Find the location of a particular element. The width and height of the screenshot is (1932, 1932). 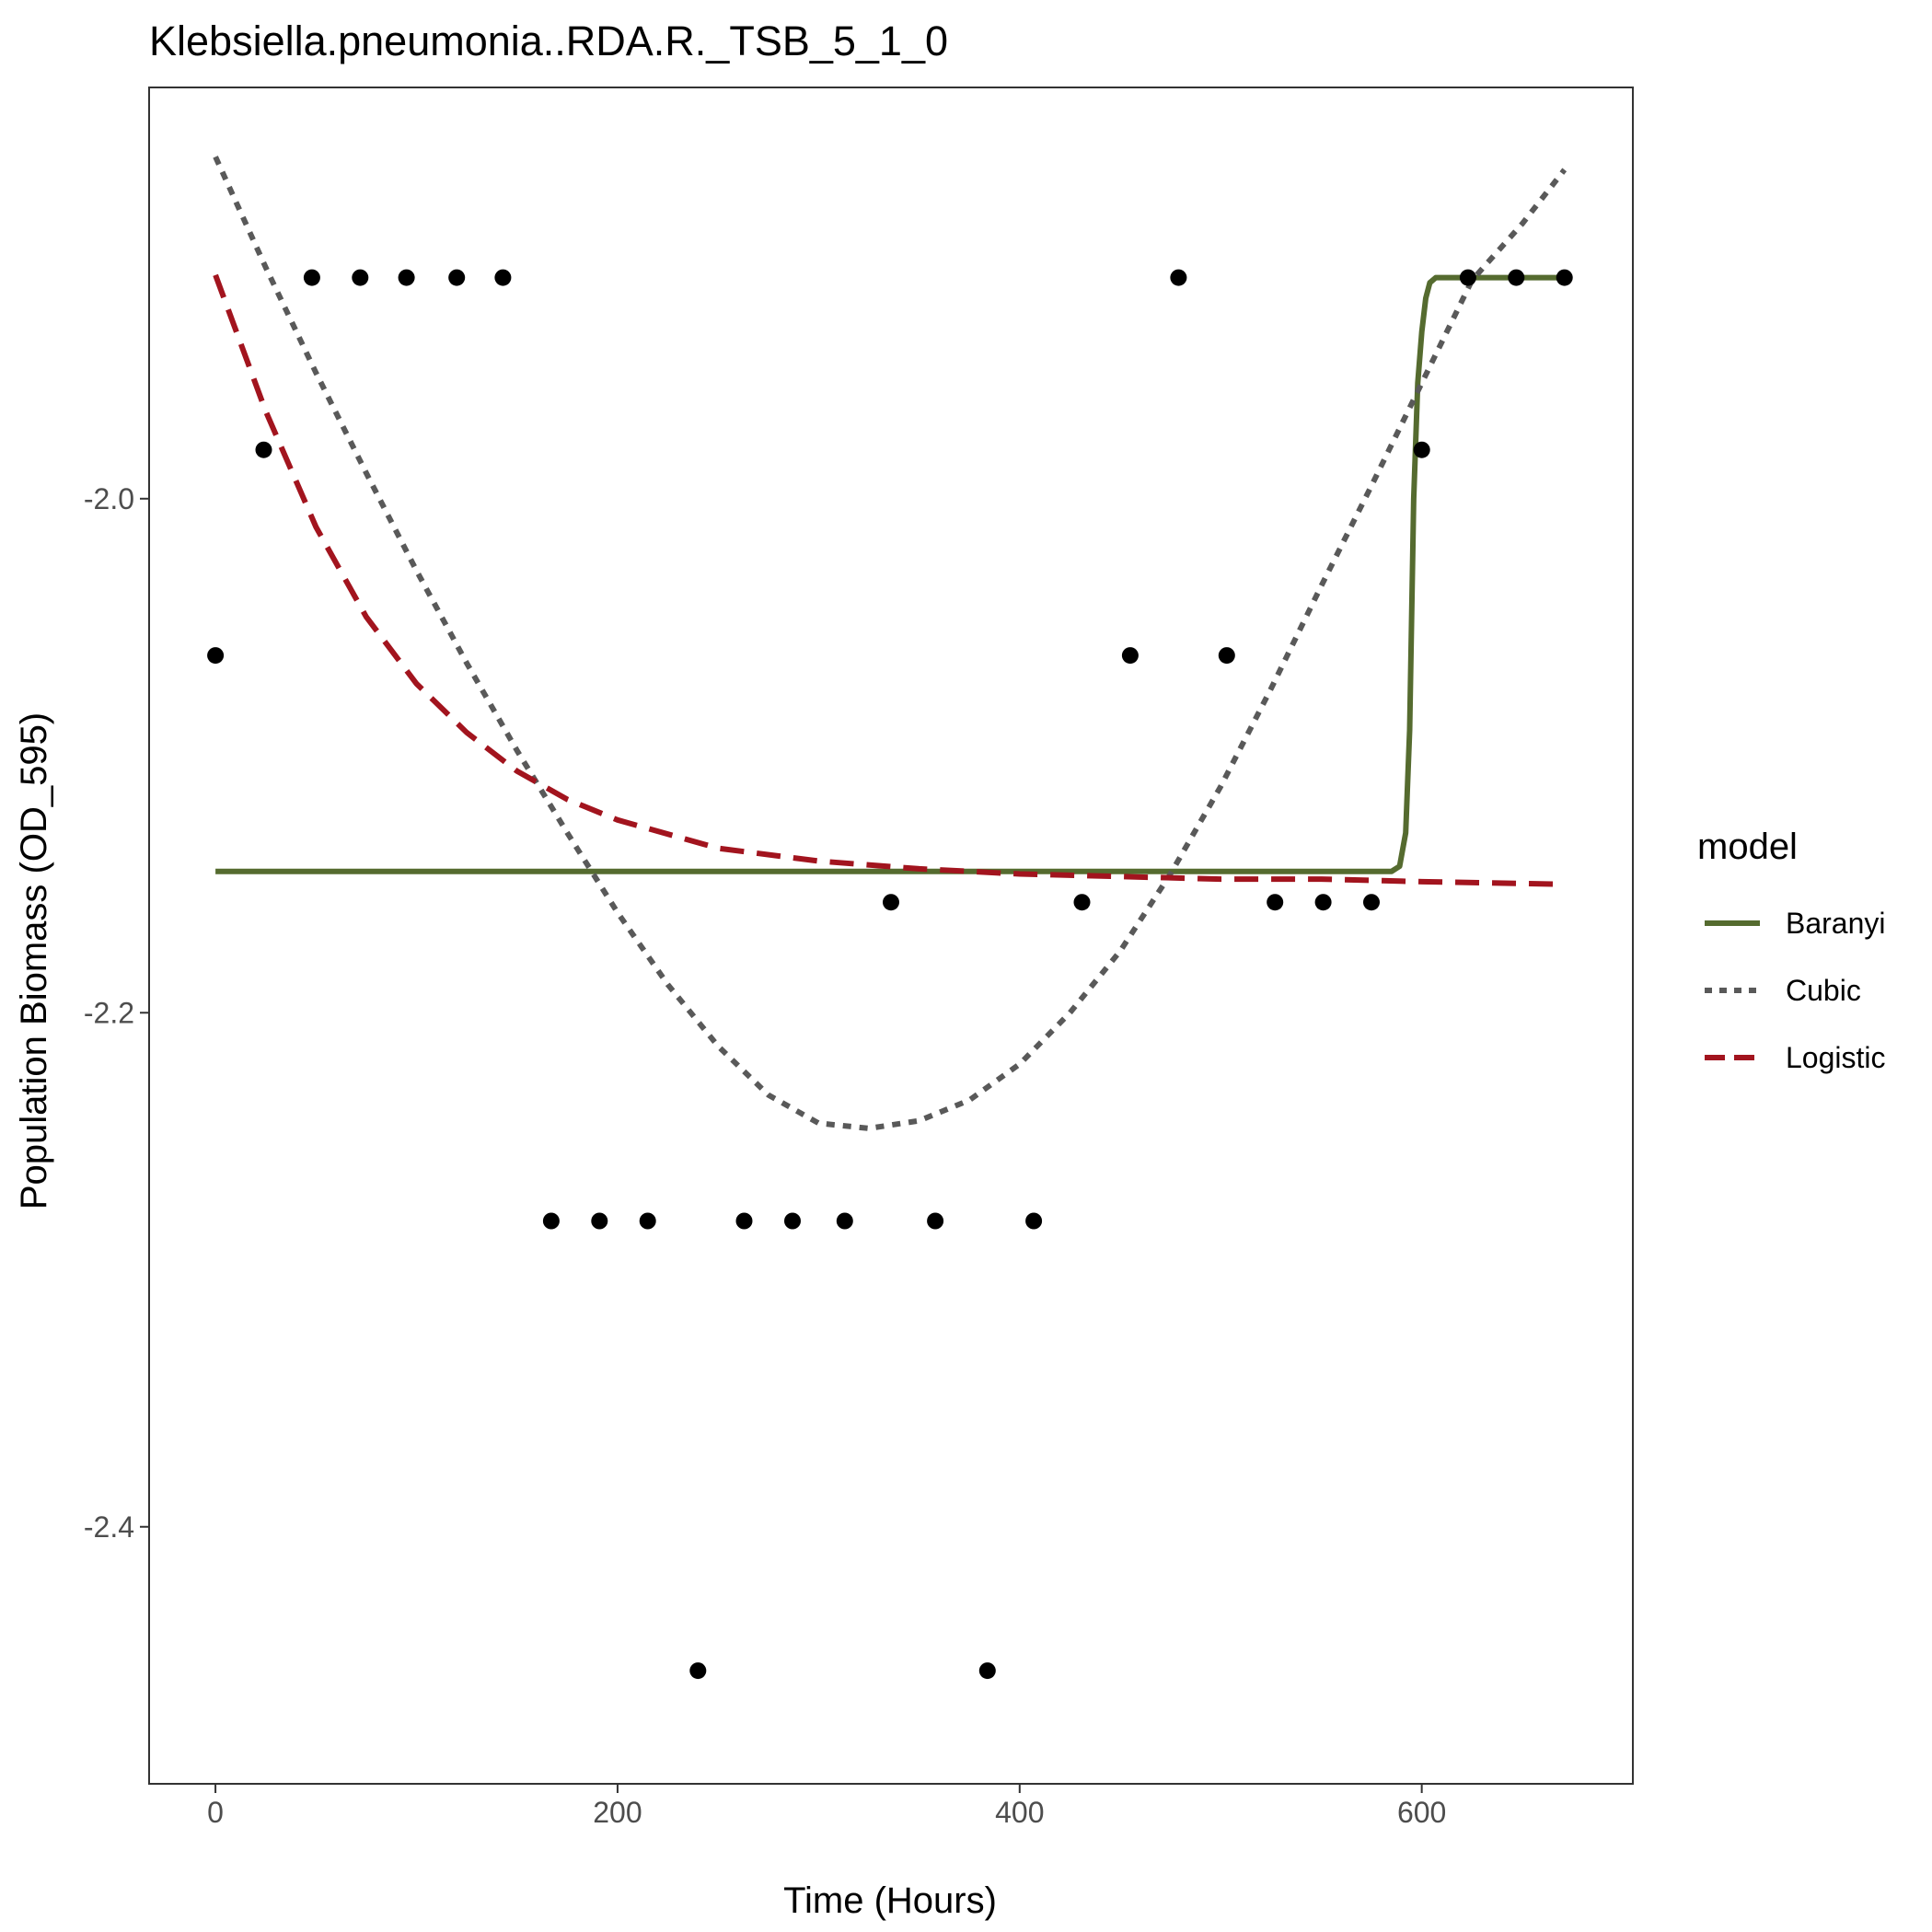

legend-label-logistic: Logistic is located at coordinates (1836, 1058).